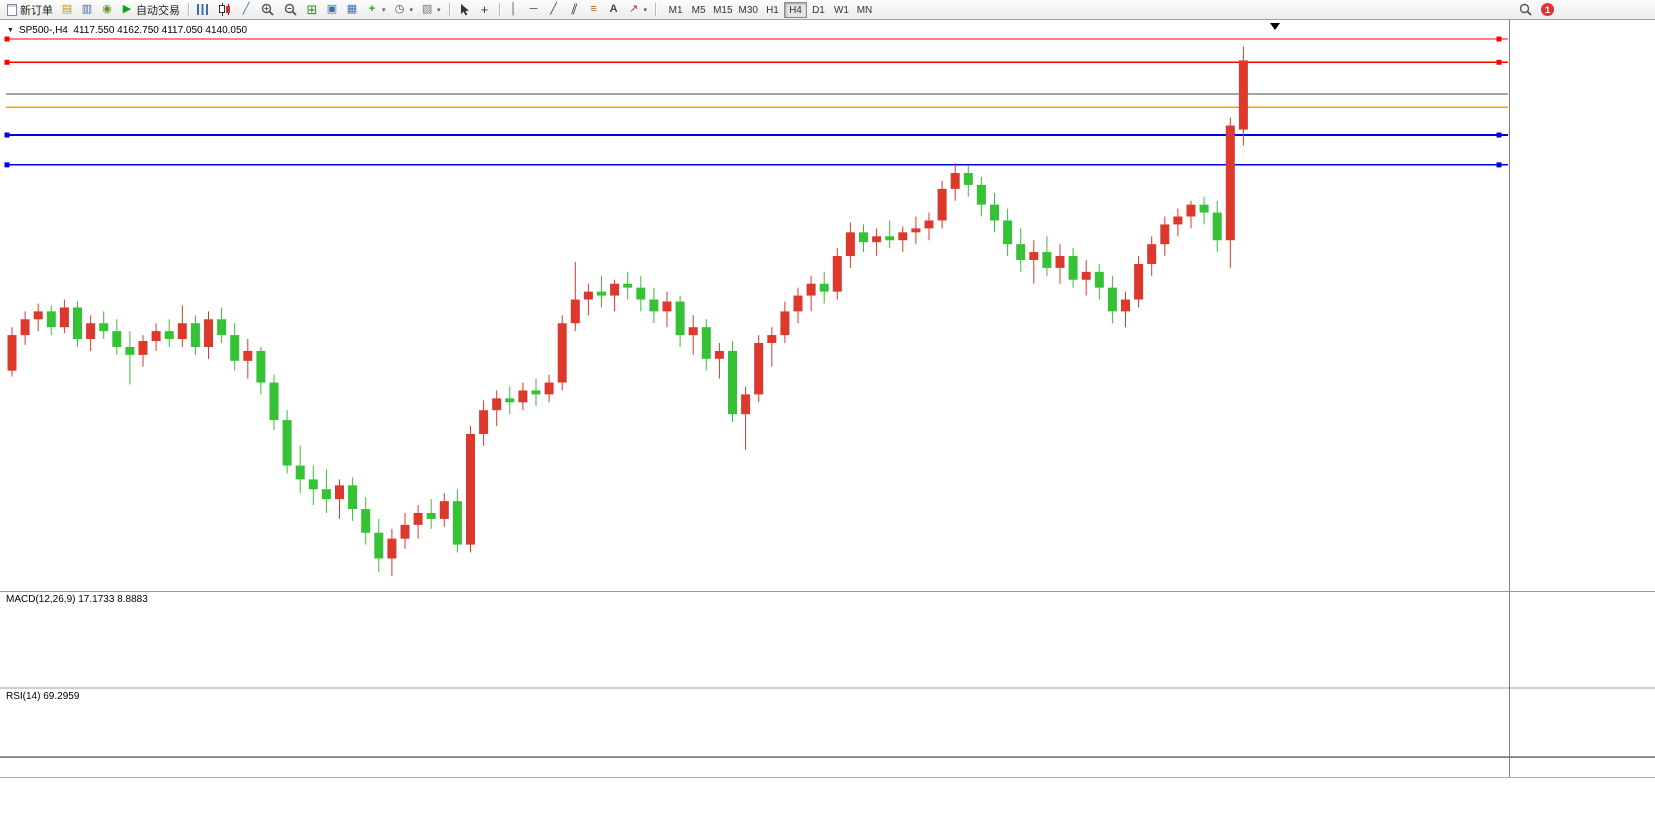 The height and width of the screenshot is (822, 1655). I want to click on candlestick-icon, so click(225, 9).